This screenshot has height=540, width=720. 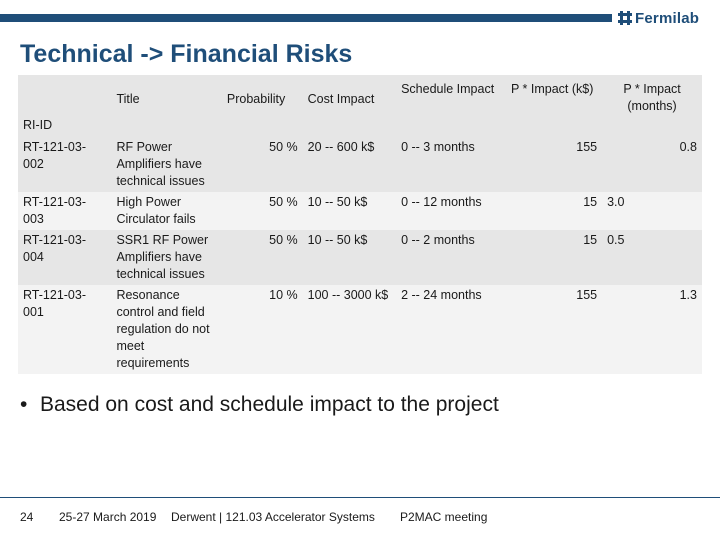 What do you see at coordinates (360, 497) in the screenshot?
I see `footer-divider` at bounding box center [360, 497].